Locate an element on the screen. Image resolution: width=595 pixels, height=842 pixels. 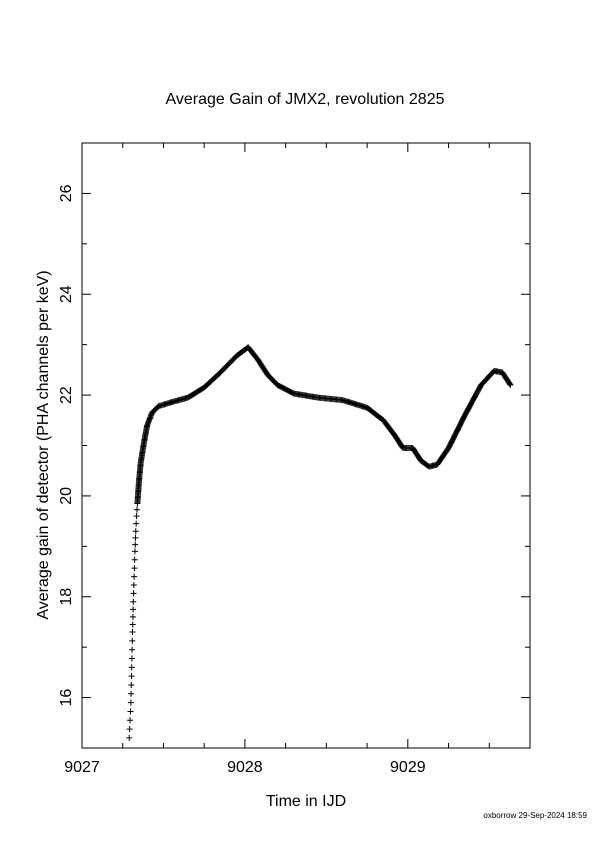
x-tick-label: 9027 is located at coordinates (82, 767).